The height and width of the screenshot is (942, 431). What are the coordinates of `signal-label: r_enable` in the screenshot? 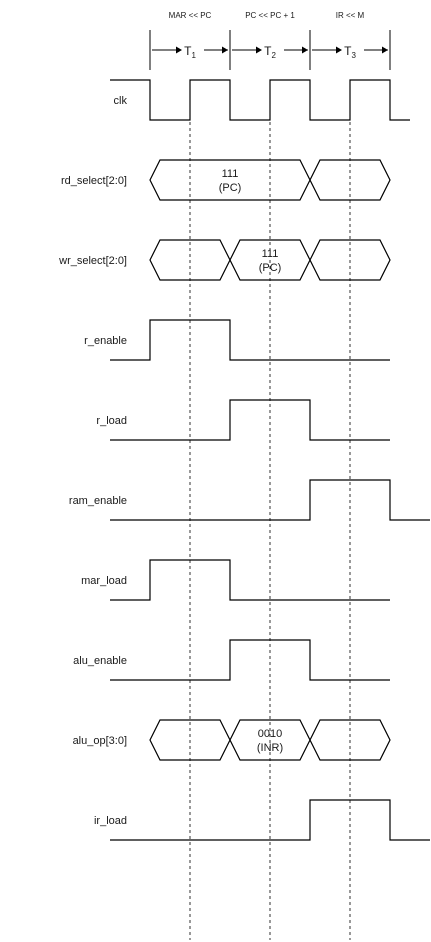 It's located at (105, 341).